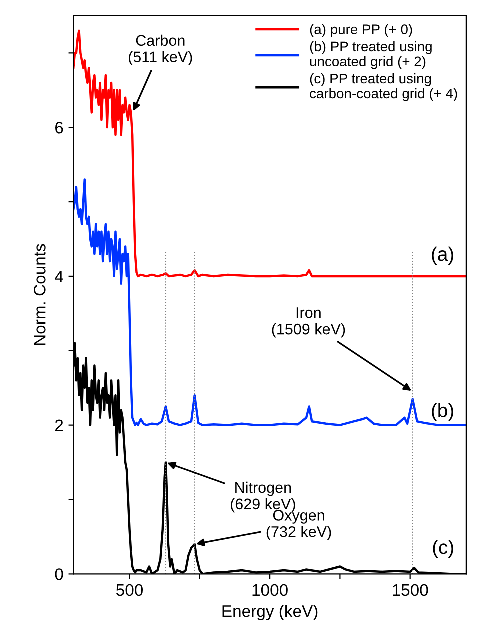  Describe the element at coordinates (309, 323) in the screenshot. I see `annotation: Iron (1509 keV)` at that location.